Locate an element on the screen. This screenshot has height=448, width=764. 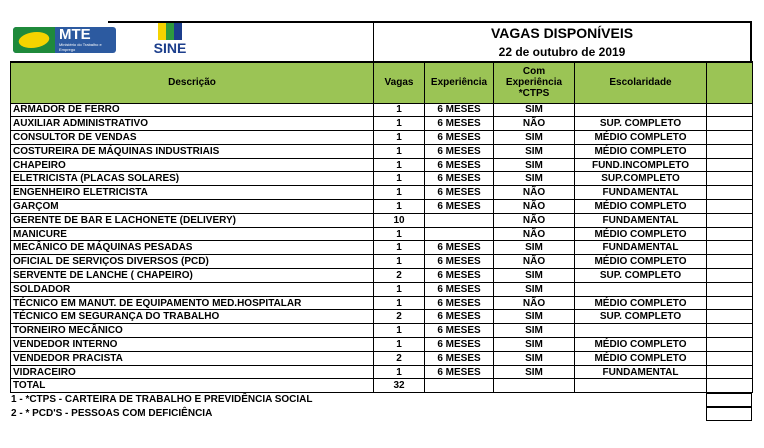
table-cell: COSTUREIRA DE MÁQUINAS INDUSTRIAIS is located at coordinates (192, 151).